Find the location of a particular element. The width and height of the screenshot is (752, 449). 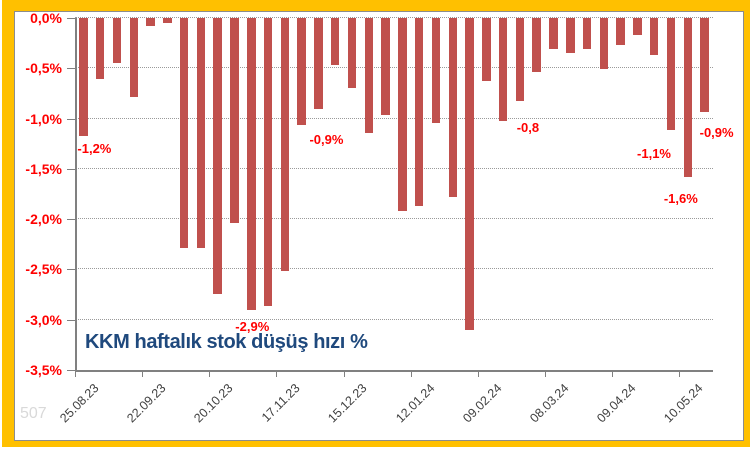

watermark: 507 is located at coordinates (33, 413).